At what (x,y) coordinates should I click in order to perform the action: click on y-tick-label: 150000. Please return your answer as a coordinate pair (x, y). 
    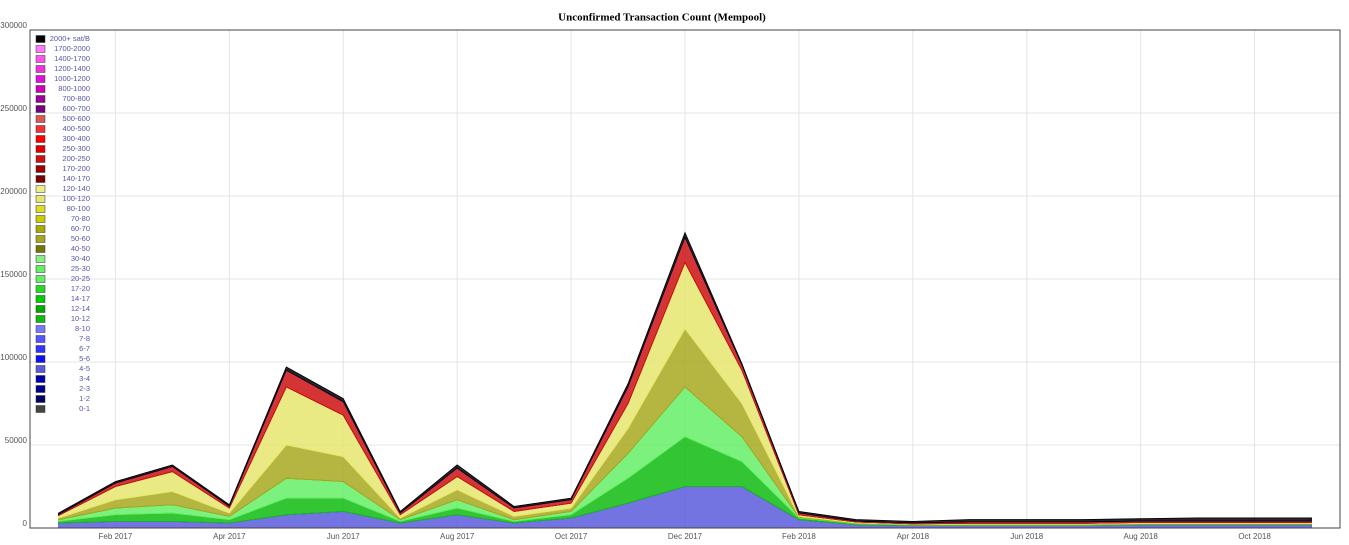
    Looking at the image, I should click on (13, 274).